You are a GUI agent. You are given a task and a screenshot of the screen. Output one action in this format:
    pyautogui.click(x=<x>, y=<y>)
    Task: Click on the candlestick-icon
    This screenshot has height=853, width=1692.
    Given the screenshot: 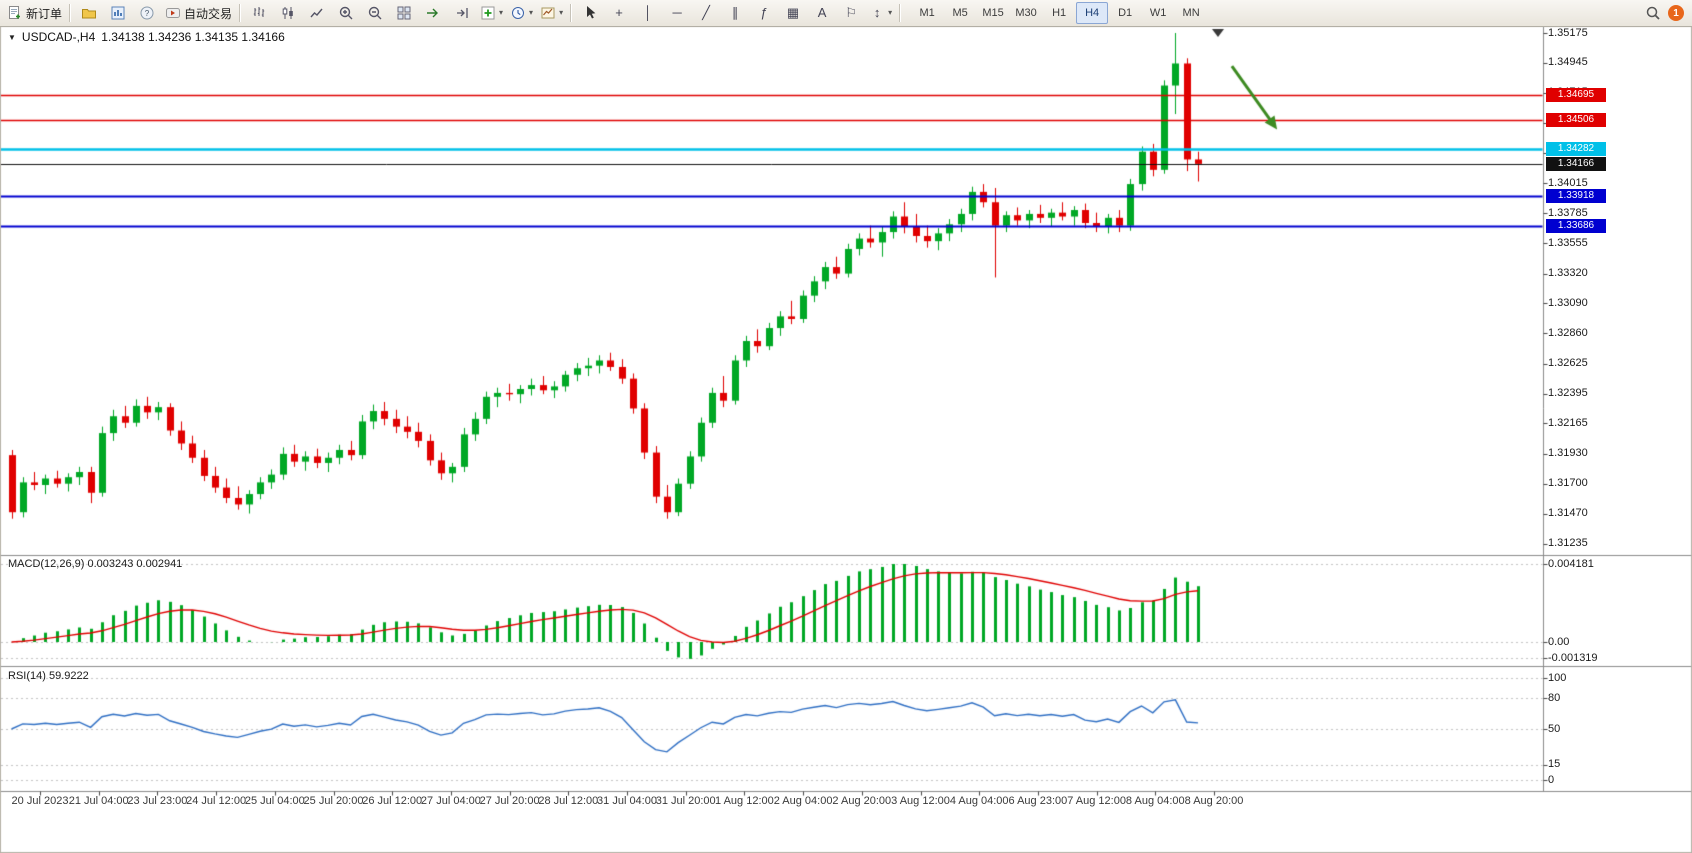 What is the action you would take?
    pyautogui.click(x=287, y=13)
    